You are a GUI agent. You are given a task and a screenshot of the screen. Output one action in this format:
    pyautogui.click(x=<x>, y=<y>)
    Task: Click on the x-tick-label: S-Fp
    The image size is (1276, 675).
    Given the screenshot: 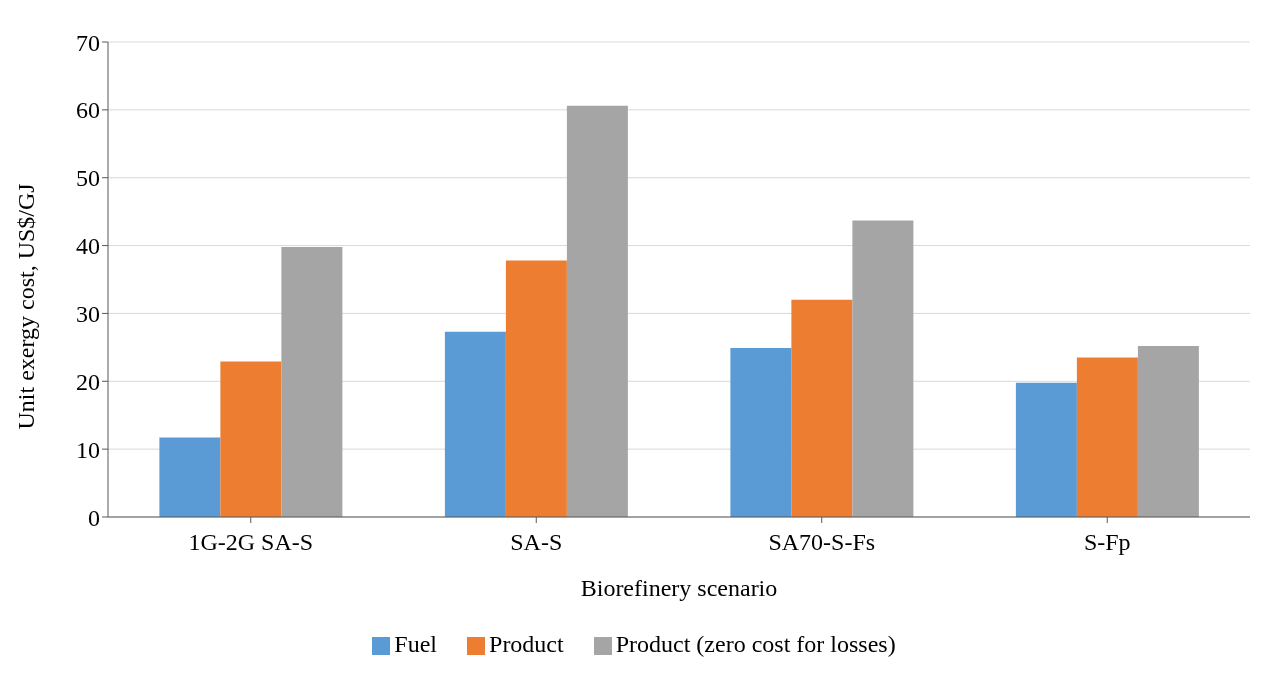 What is the action you would take?
    pyautogui.click(x=1107, y=542)
    